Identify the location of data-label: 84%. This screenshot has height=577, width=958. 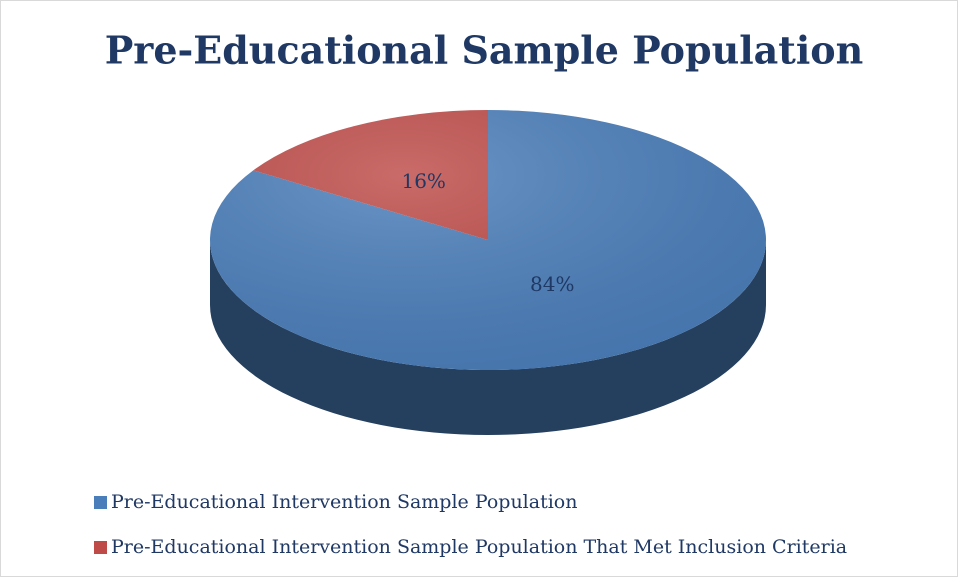
(552, 284).